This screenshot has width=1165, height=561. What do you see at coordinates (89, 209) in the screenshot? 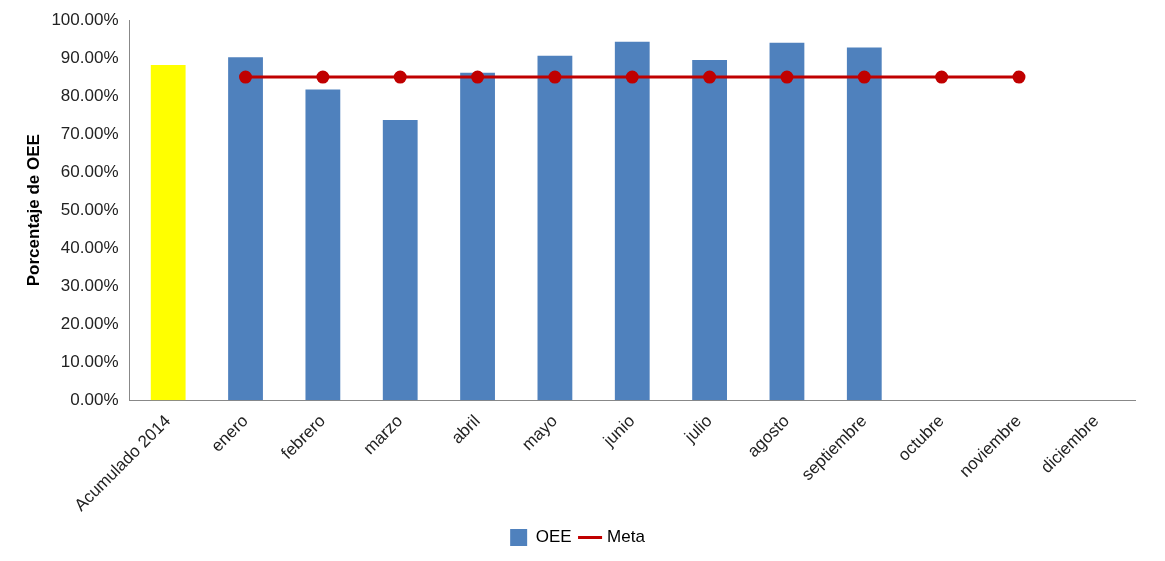
I see `y-tick-label: 50.00%` at bounding box center [89, 209].